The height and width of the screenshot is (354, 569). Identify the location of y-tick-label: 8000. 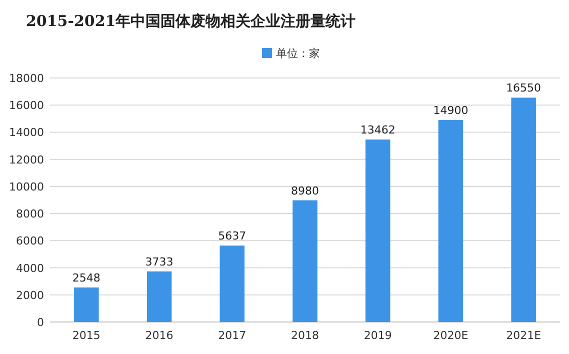
(30, 214).